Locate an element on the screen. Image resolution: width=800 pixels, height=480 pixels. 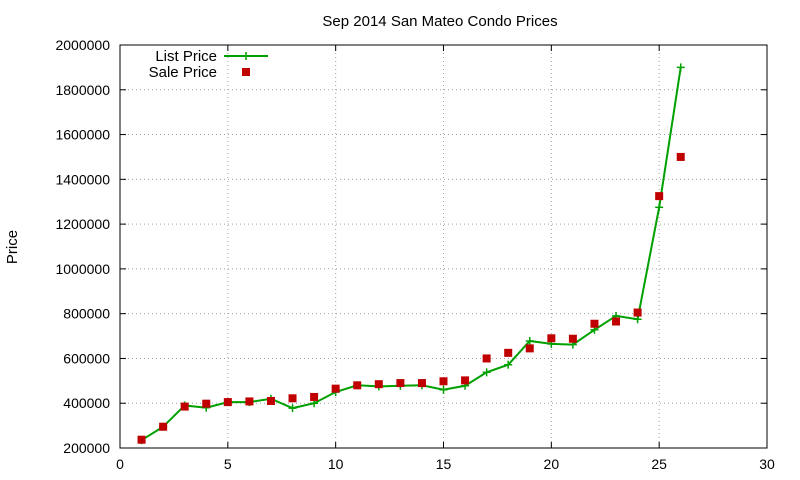
x-tick-label: 30 is located at coordinates (767, 464).